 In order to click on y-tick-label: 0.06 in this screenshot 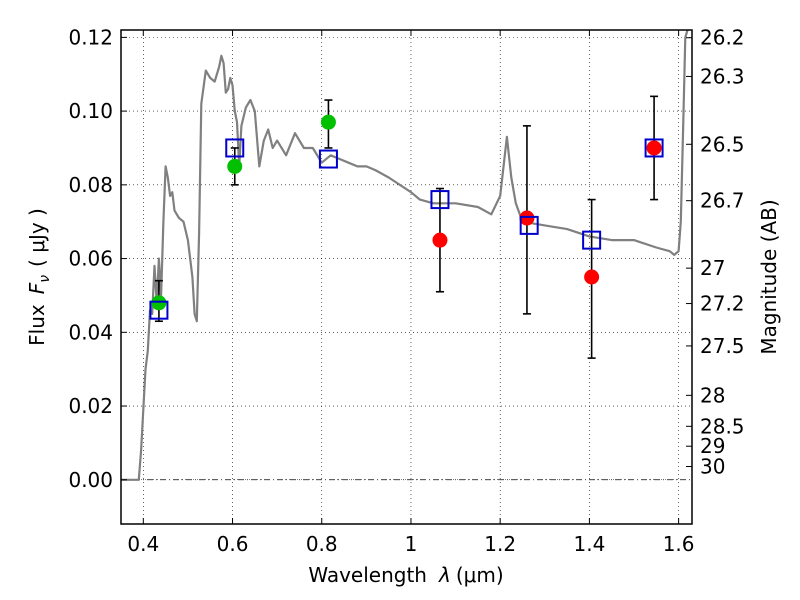, I will do `click(90, 259)`.